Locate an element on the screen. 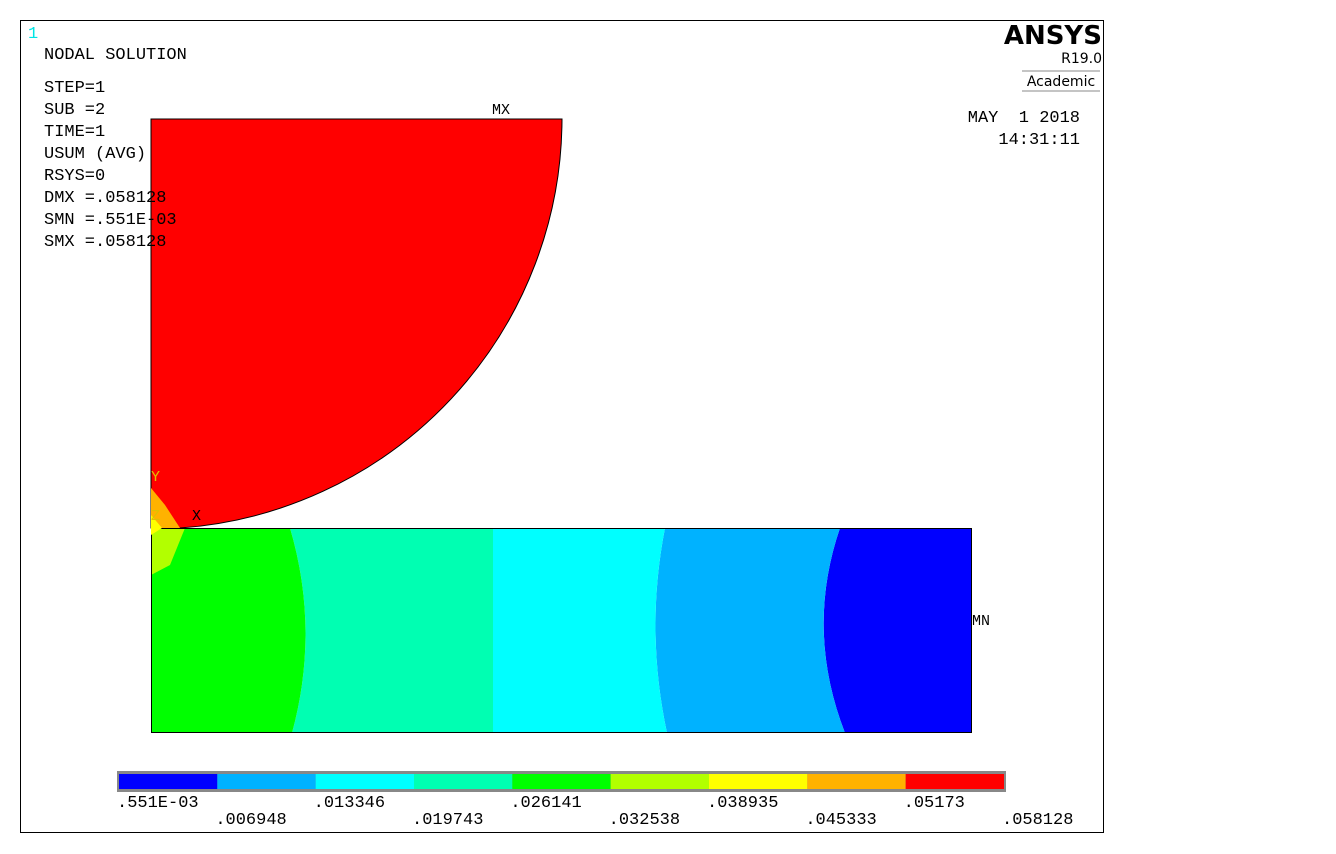  info-line: TIME=1 is located at coordinates (74, 132).